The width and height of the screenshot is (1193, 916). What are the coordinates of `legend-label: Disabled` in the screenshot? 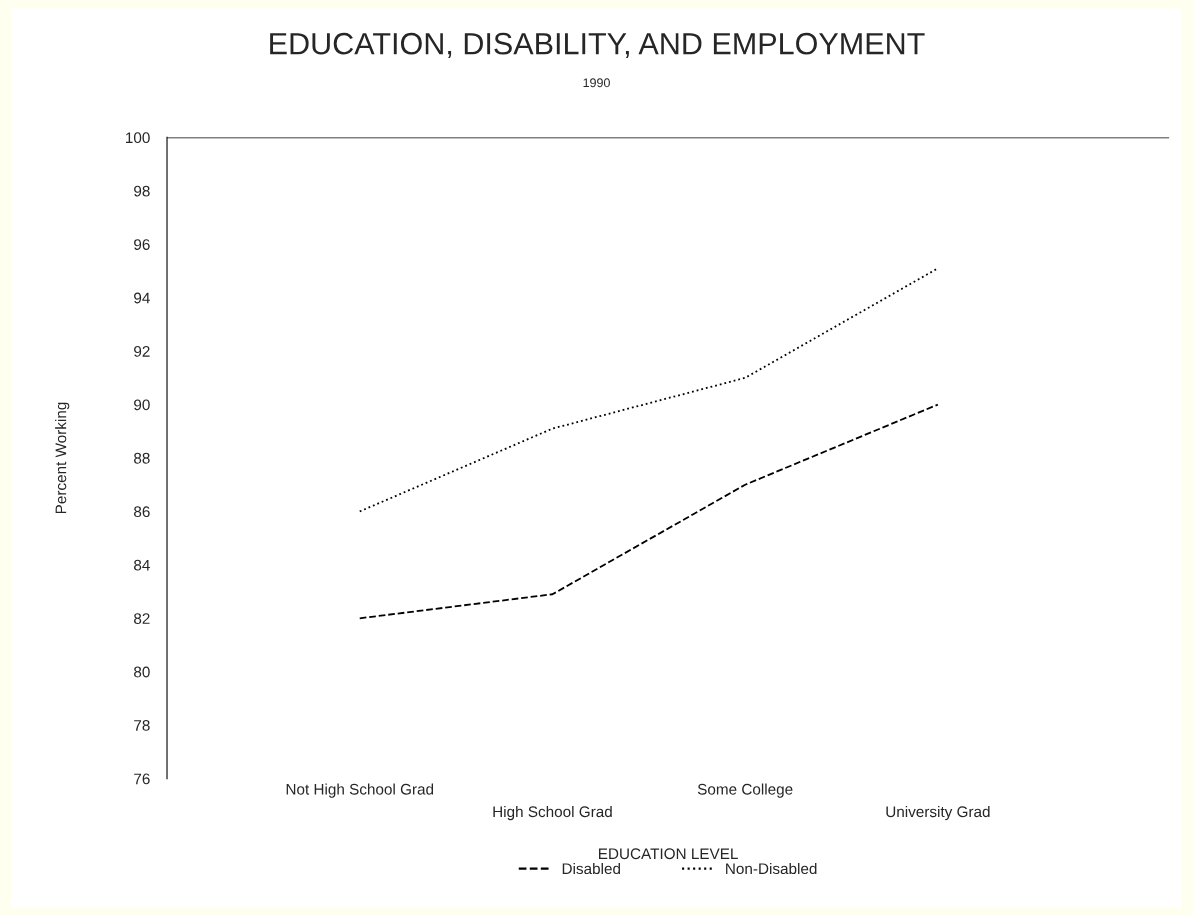 It's located at (591, 868).